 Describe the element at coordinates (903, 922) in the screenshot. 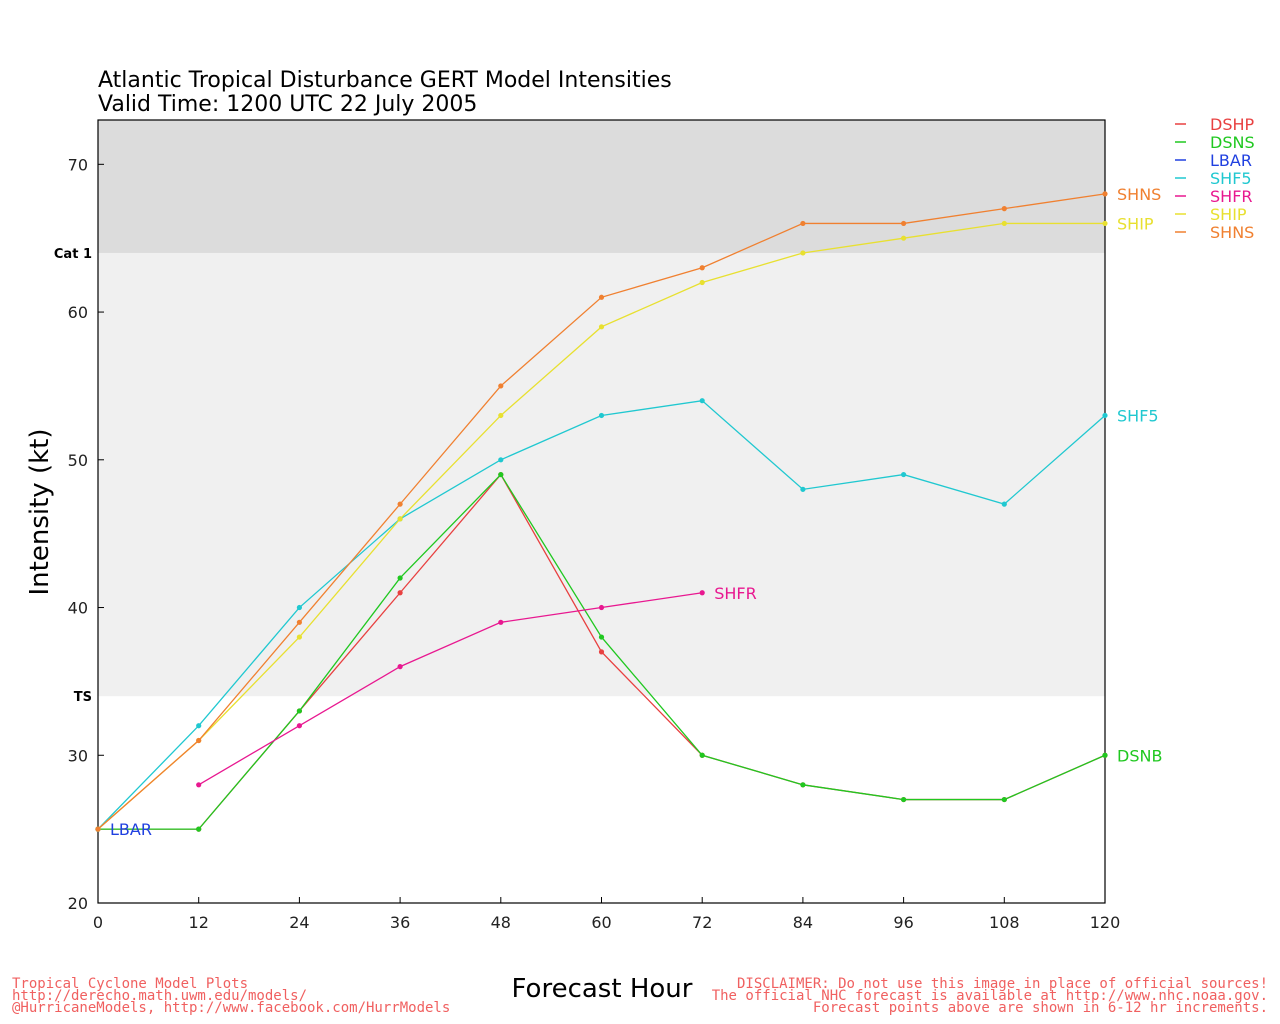

I see `x-tick-label: 96` at that location.